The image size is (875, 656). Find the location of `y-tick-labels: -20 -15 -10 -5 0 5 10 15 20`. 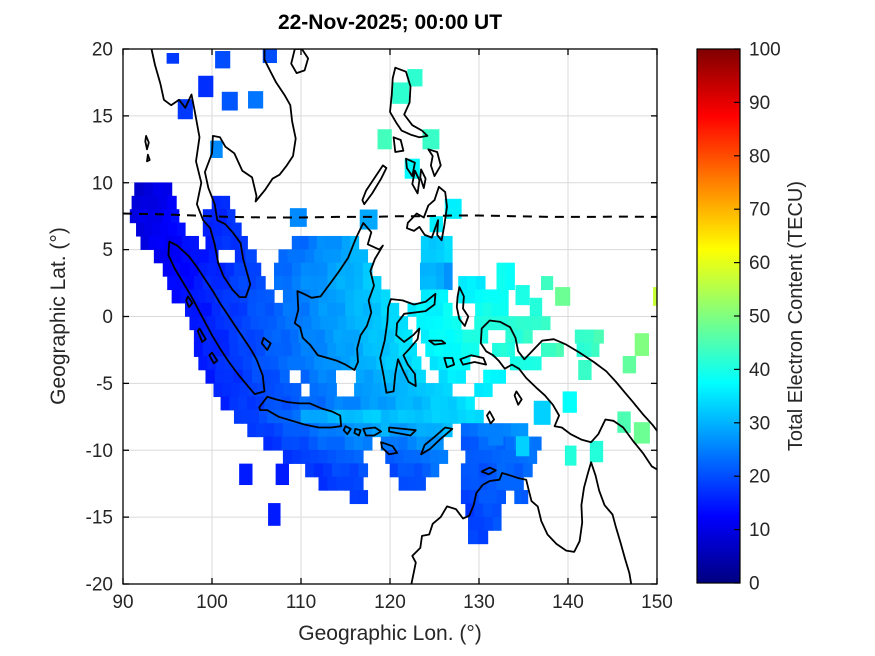

y-tick-labels: -20 -15 -10 -5 0 5 10 15 20 is located at coordinates (99, 318).